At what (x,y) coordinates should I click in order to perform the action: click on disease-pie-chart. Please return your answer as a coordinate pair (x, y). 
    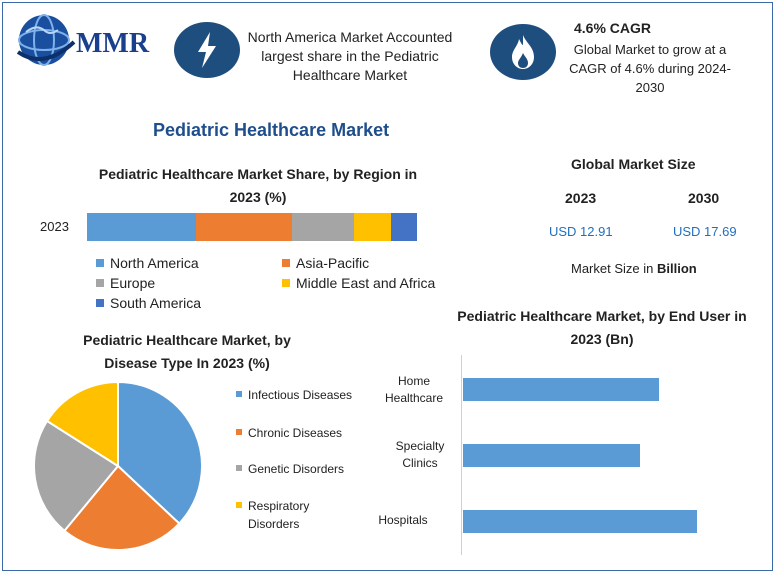
    Looking at the image, I should click on (118, 465).